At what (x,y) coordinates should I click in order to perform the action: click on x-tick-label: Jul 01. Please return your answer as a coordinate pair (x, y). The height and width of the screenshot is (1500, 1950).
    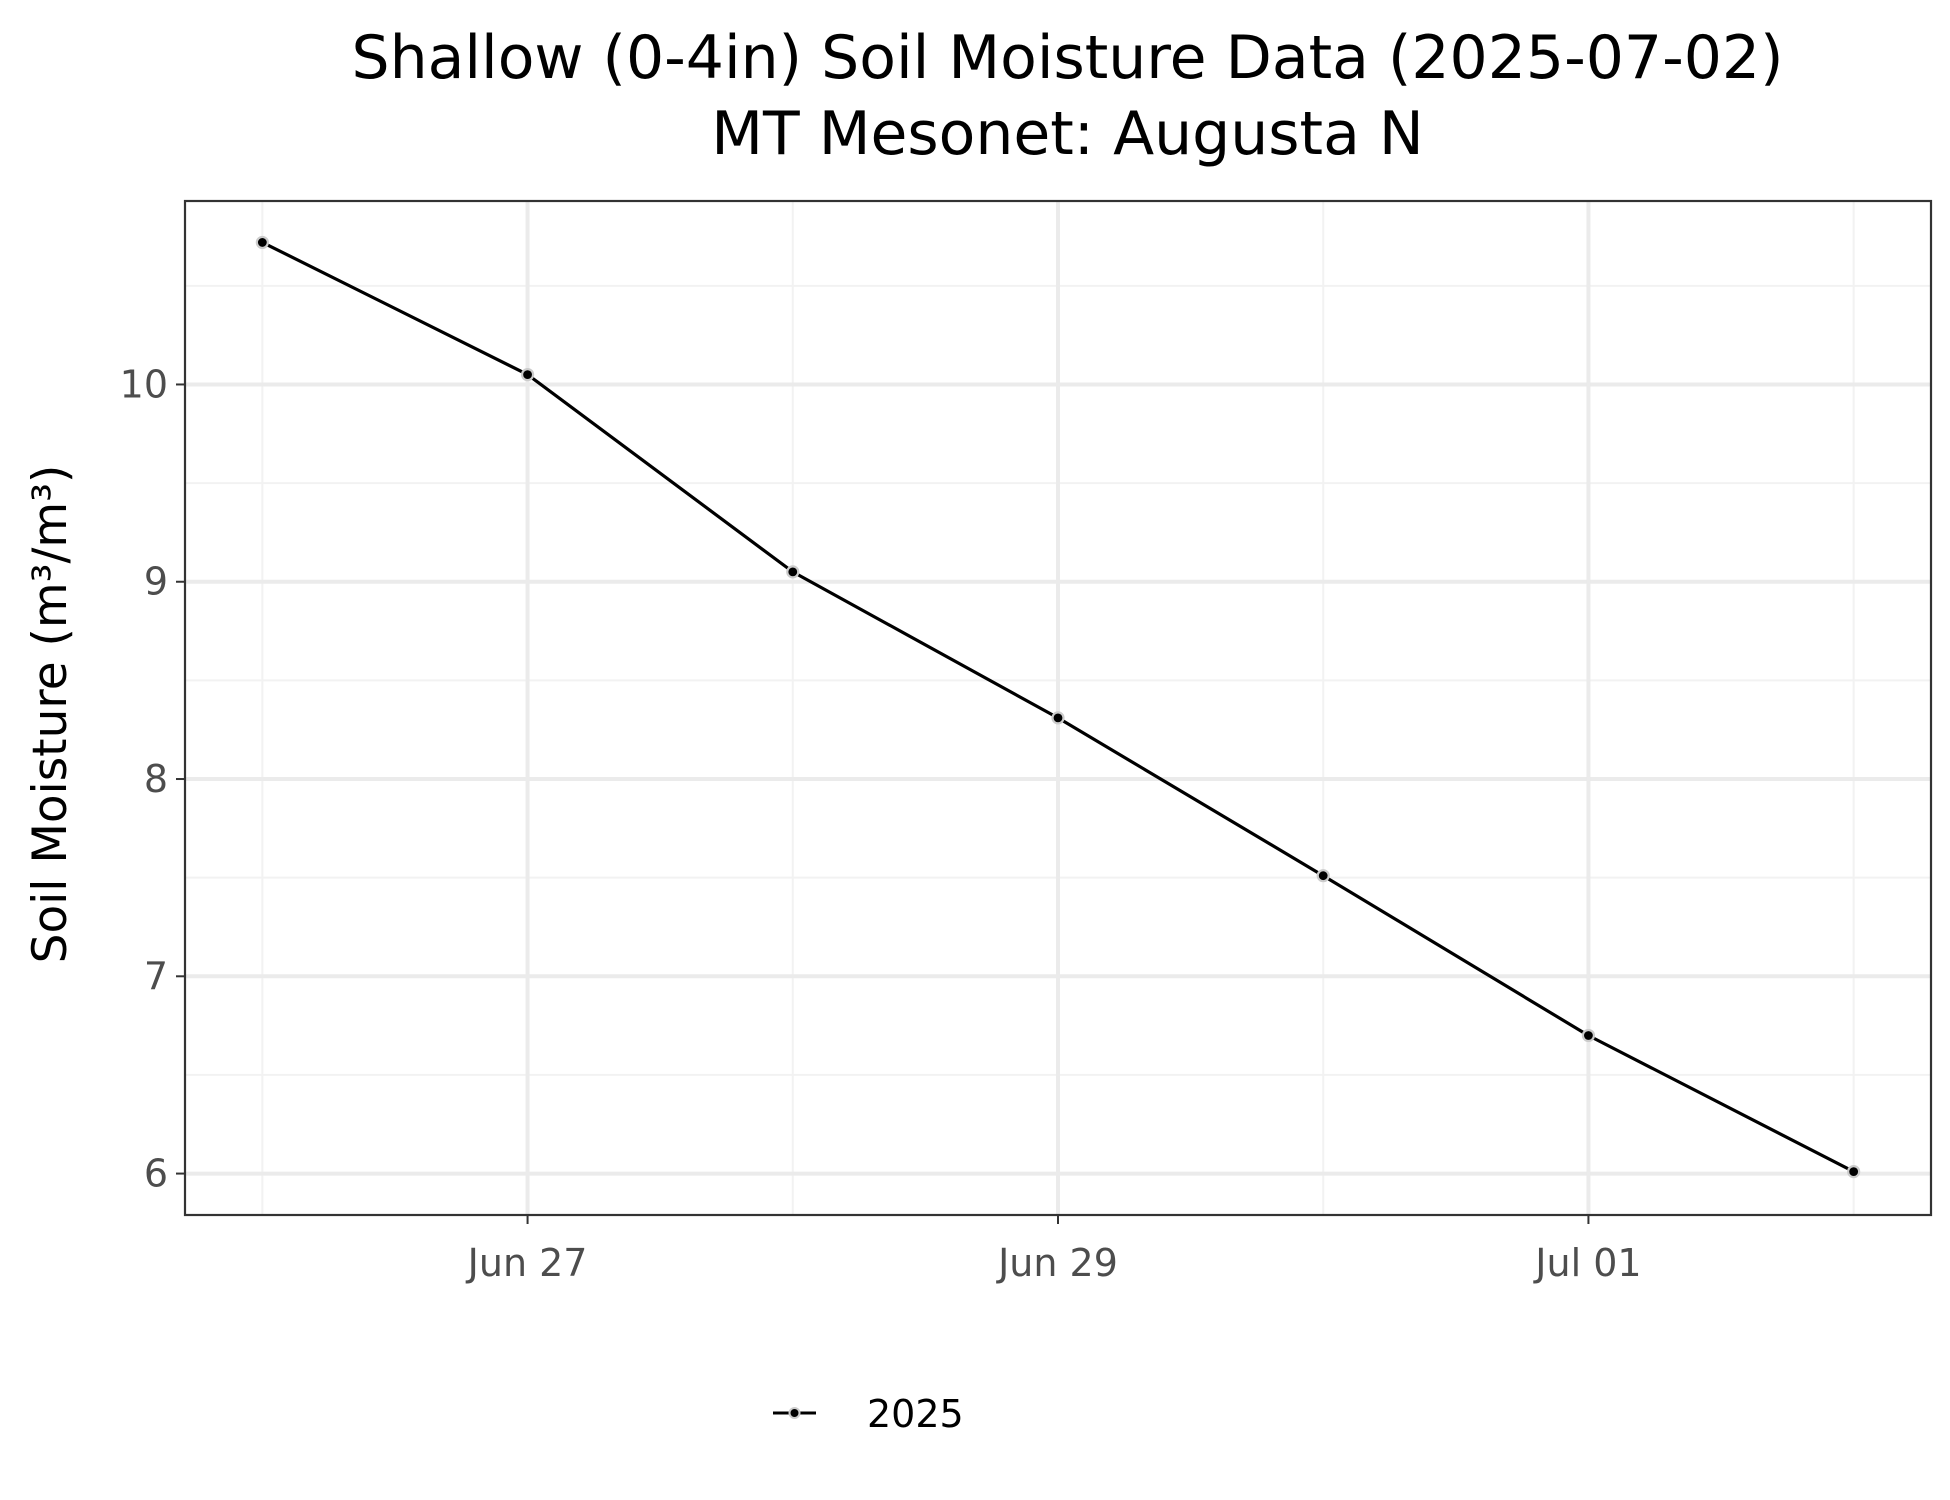
    Looking at the image, I should click on (1587, 1263).